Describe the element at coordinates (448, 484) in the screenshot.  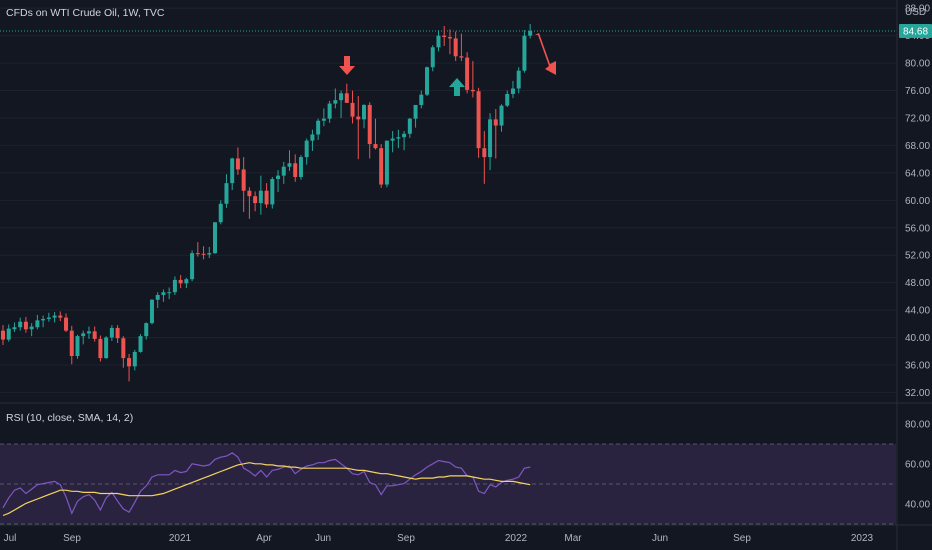
I see `rsi-pane` at that location.